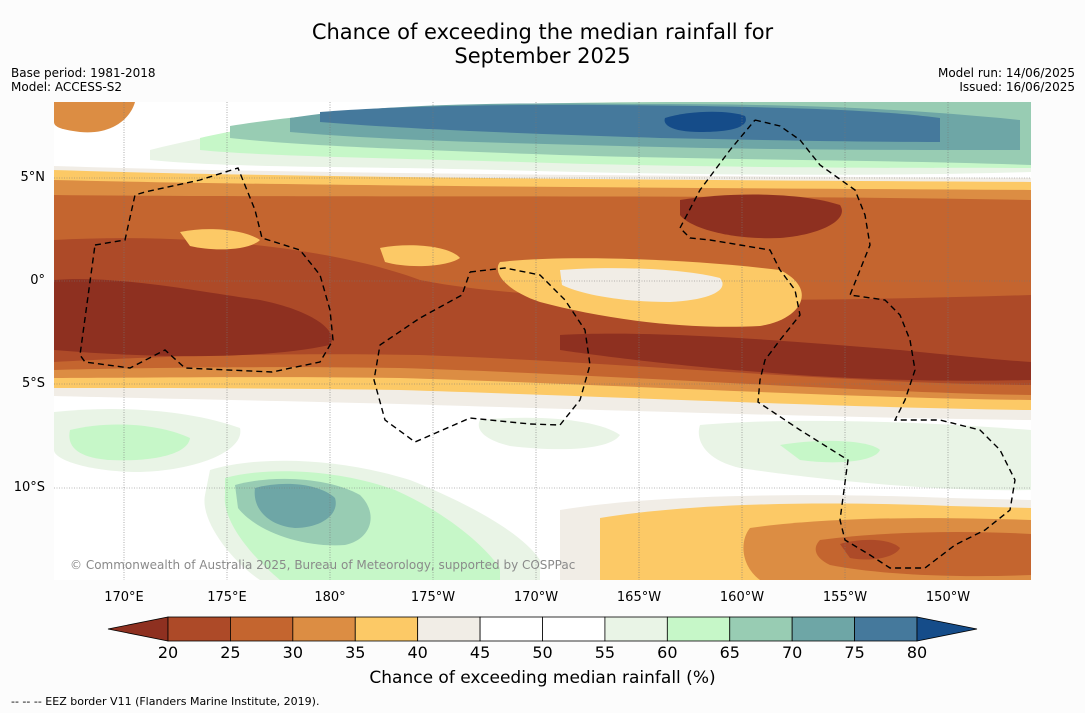  I want to click on lon-label-155w: 155°W, so click(845, 597).